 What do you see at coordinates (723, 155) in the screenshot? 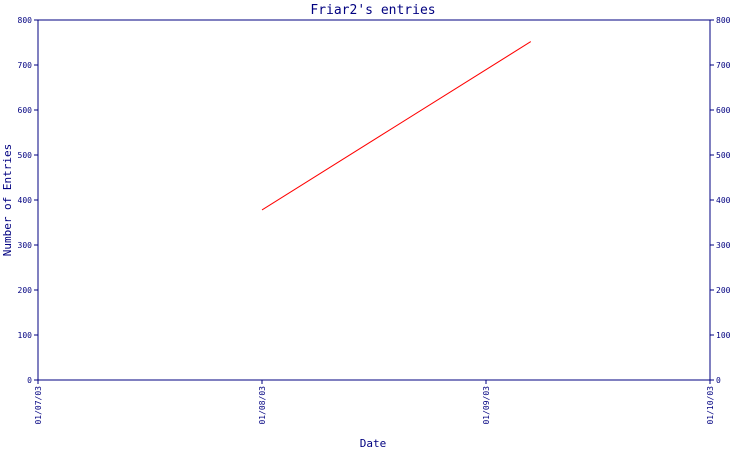
I see `y-tick-label-right: 500` at bounding box center [723, 155].